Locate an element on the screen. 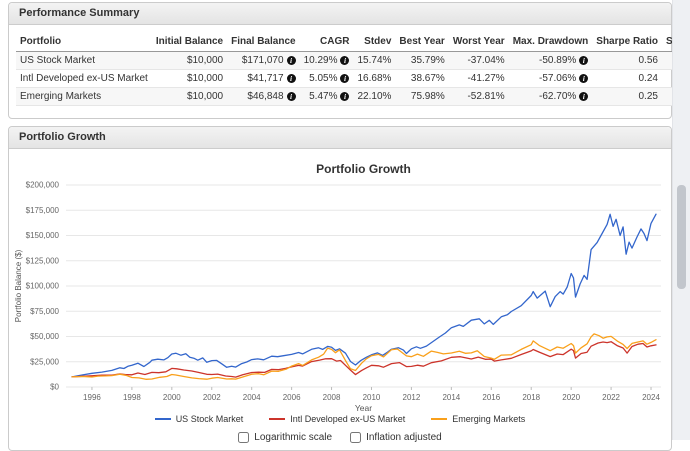 The height and width of the screenshot is (451, 690). legend-label: Intl Developed ex-US Market is located at coordinates (348, 419).